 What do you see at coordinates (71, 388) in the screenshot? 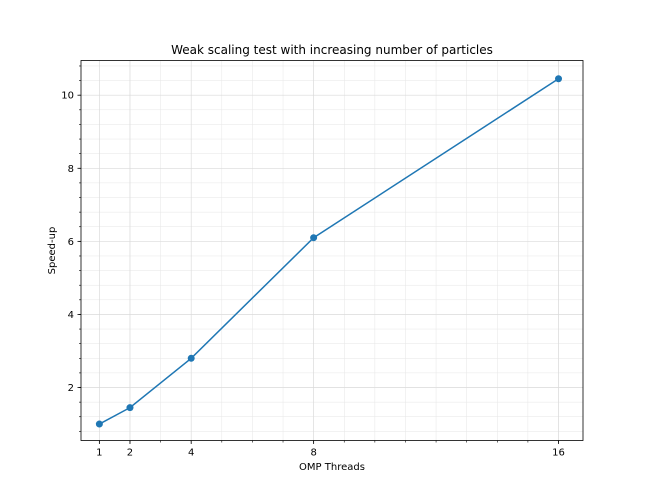
I see `y-tick-label: 2` at bounding box center [71, 388].